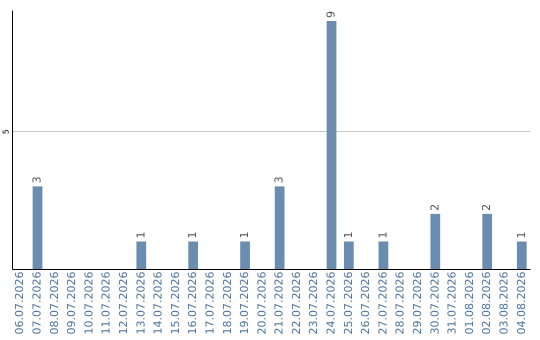  I want to click on x-tick-label: 23.07.2026, so click(313, 303).